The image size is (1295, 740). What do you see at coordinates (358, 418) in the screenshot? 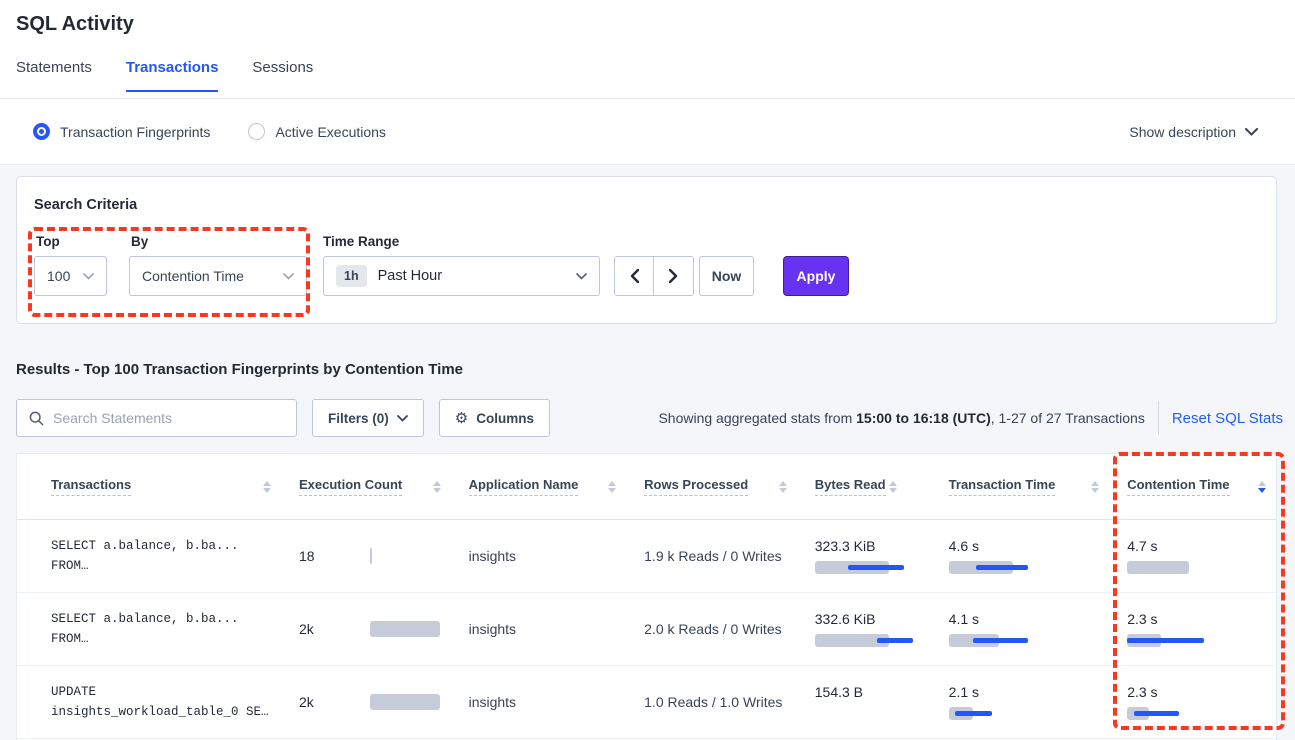
I see `filters-label: Filters (0)` at bounding box center [358, 418].